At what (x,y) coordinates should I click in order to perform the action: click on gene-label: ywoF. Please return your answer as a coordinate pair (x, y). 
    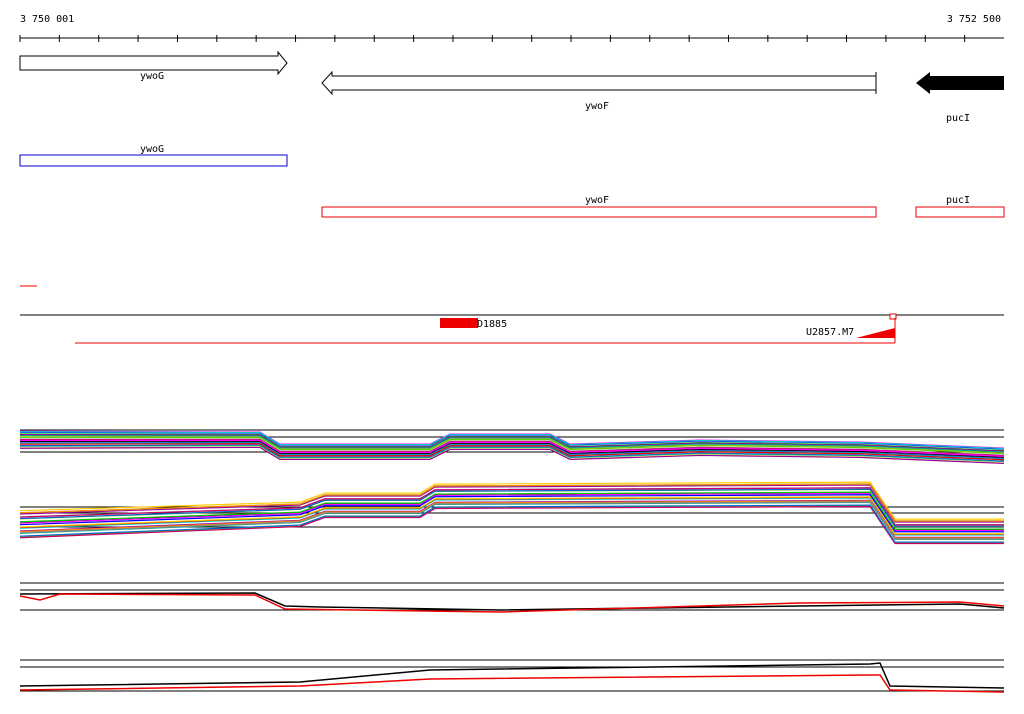
    Looking at the image, I should click on (597, 106).